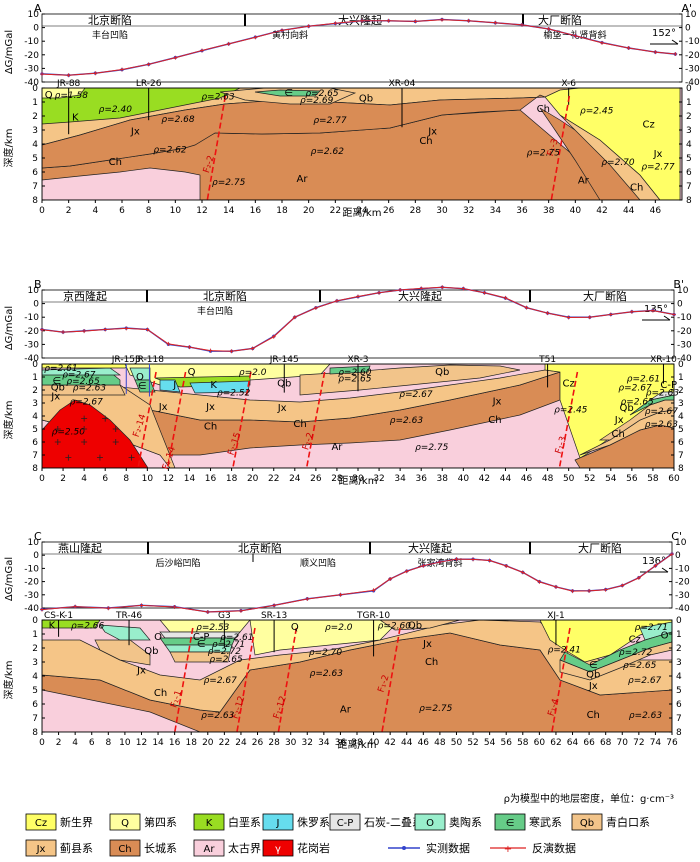 The image size is (700, 862). Describe the element at coordinates (555, 616) in the screenshot. I see `well-label: XJ-1` at that location.